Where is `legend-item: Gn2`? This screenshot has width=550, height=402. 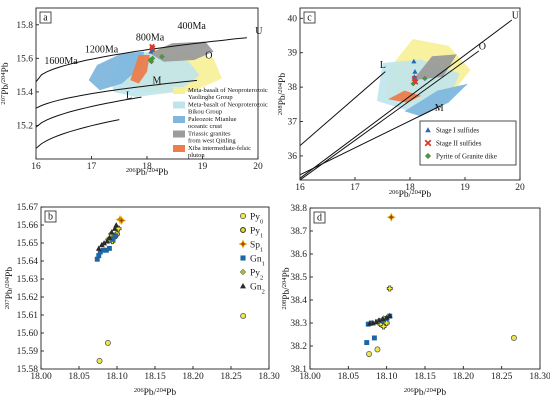 legend-item: Gn2 is located at coordinates (252, 289).